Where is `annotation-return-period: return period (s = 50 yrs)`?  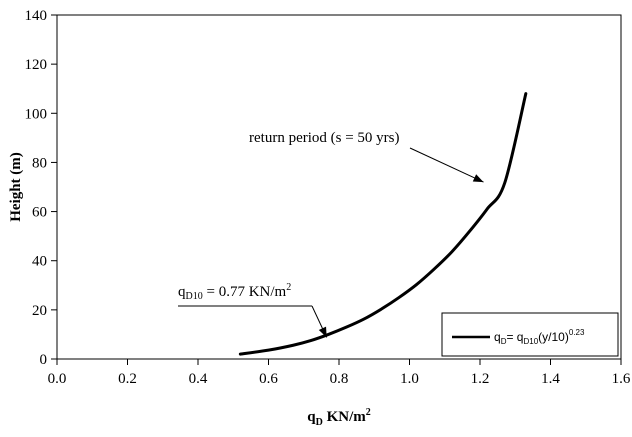 annotation-return-period: return period (s = 50 yrs) is located at coordinates (366, 156).